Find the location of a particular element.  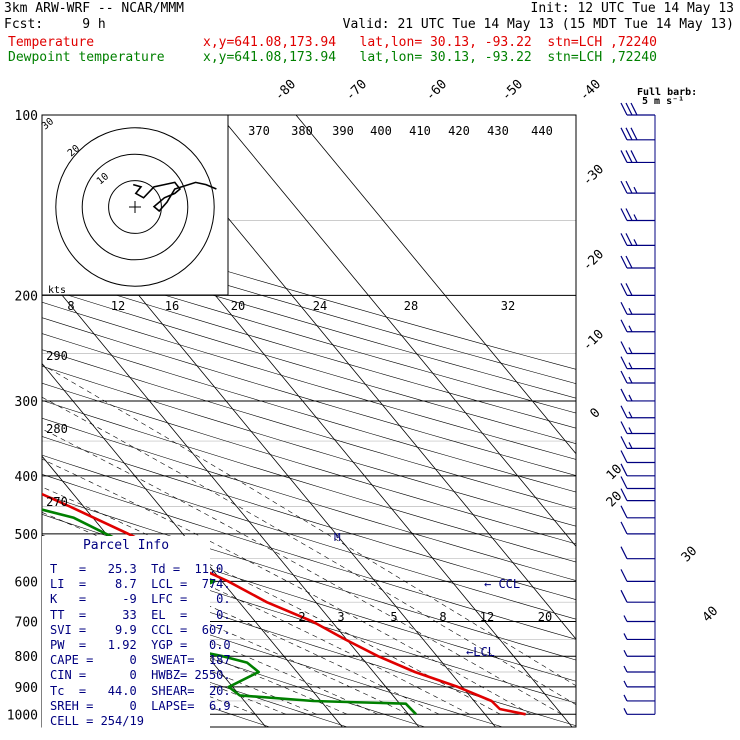

forecast-hour: Fcst: 9 h is located at coordinates (55, 24).